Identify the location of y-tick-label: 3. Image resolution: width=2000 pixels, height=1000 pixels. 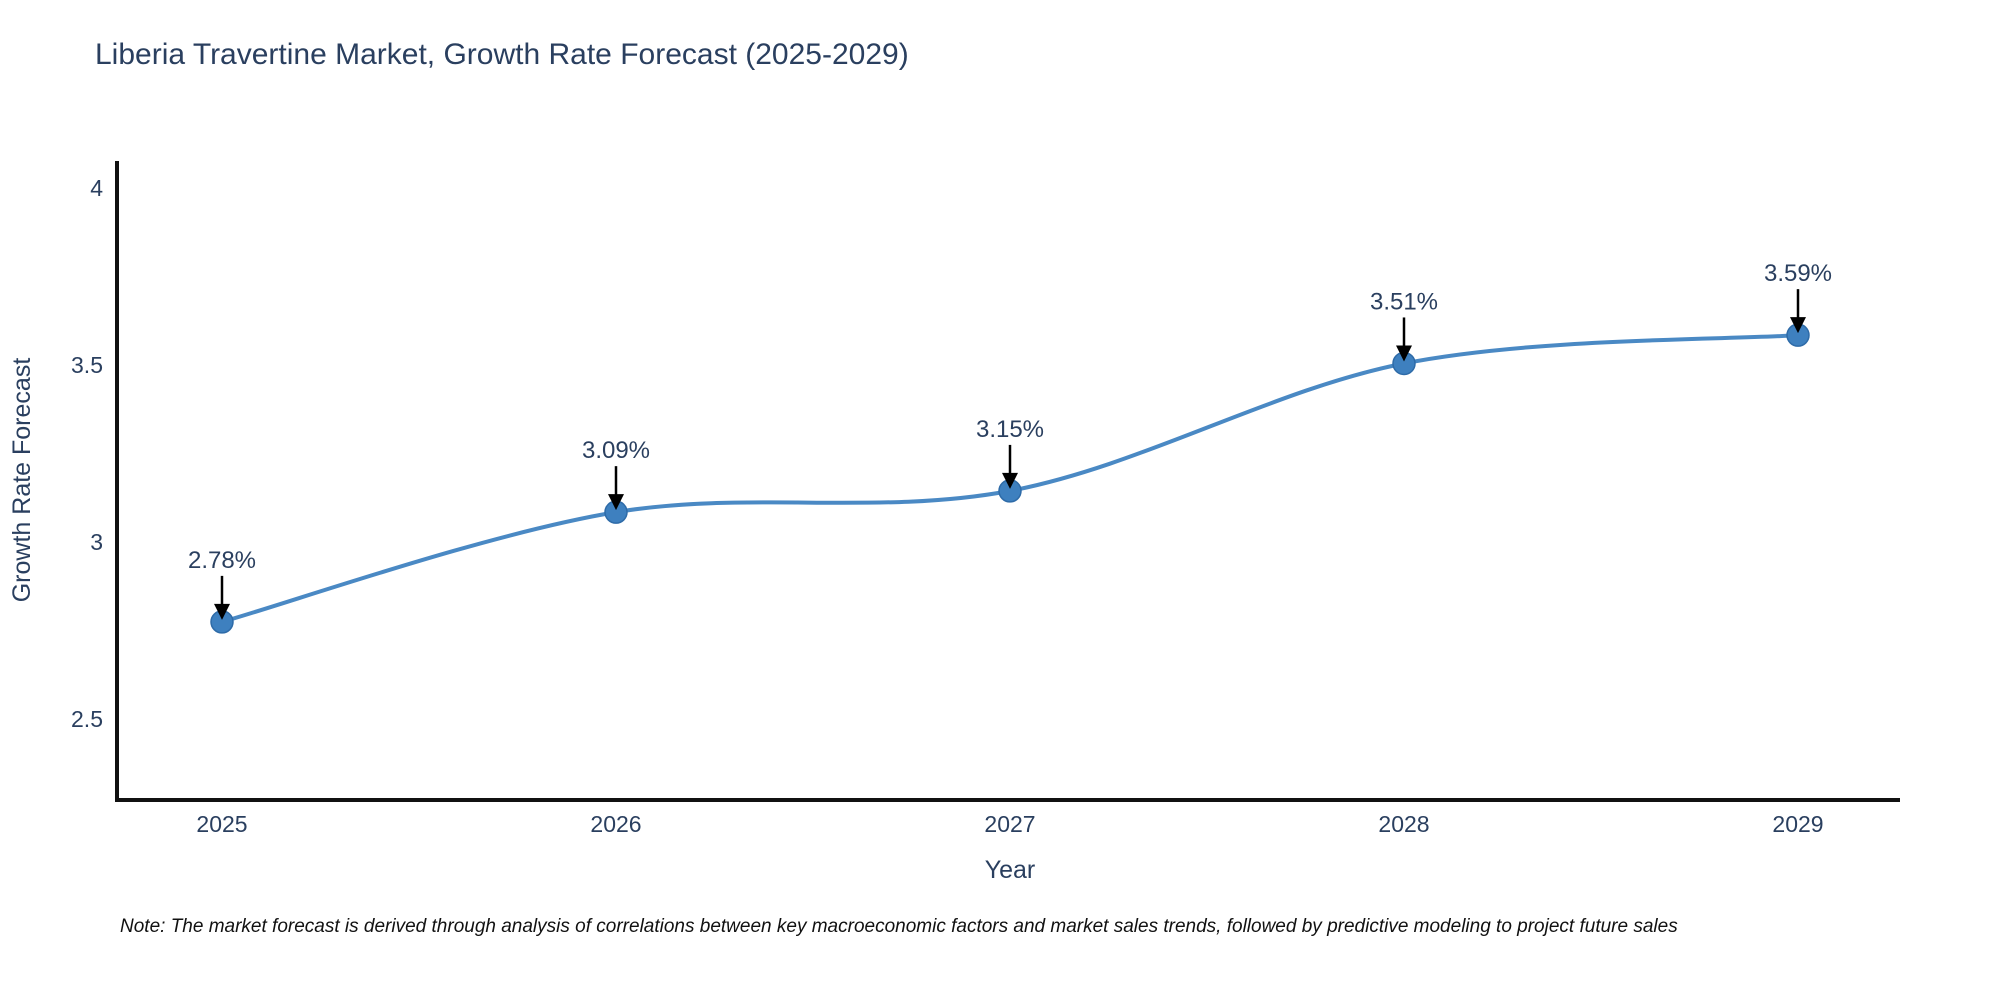
(96, 542).